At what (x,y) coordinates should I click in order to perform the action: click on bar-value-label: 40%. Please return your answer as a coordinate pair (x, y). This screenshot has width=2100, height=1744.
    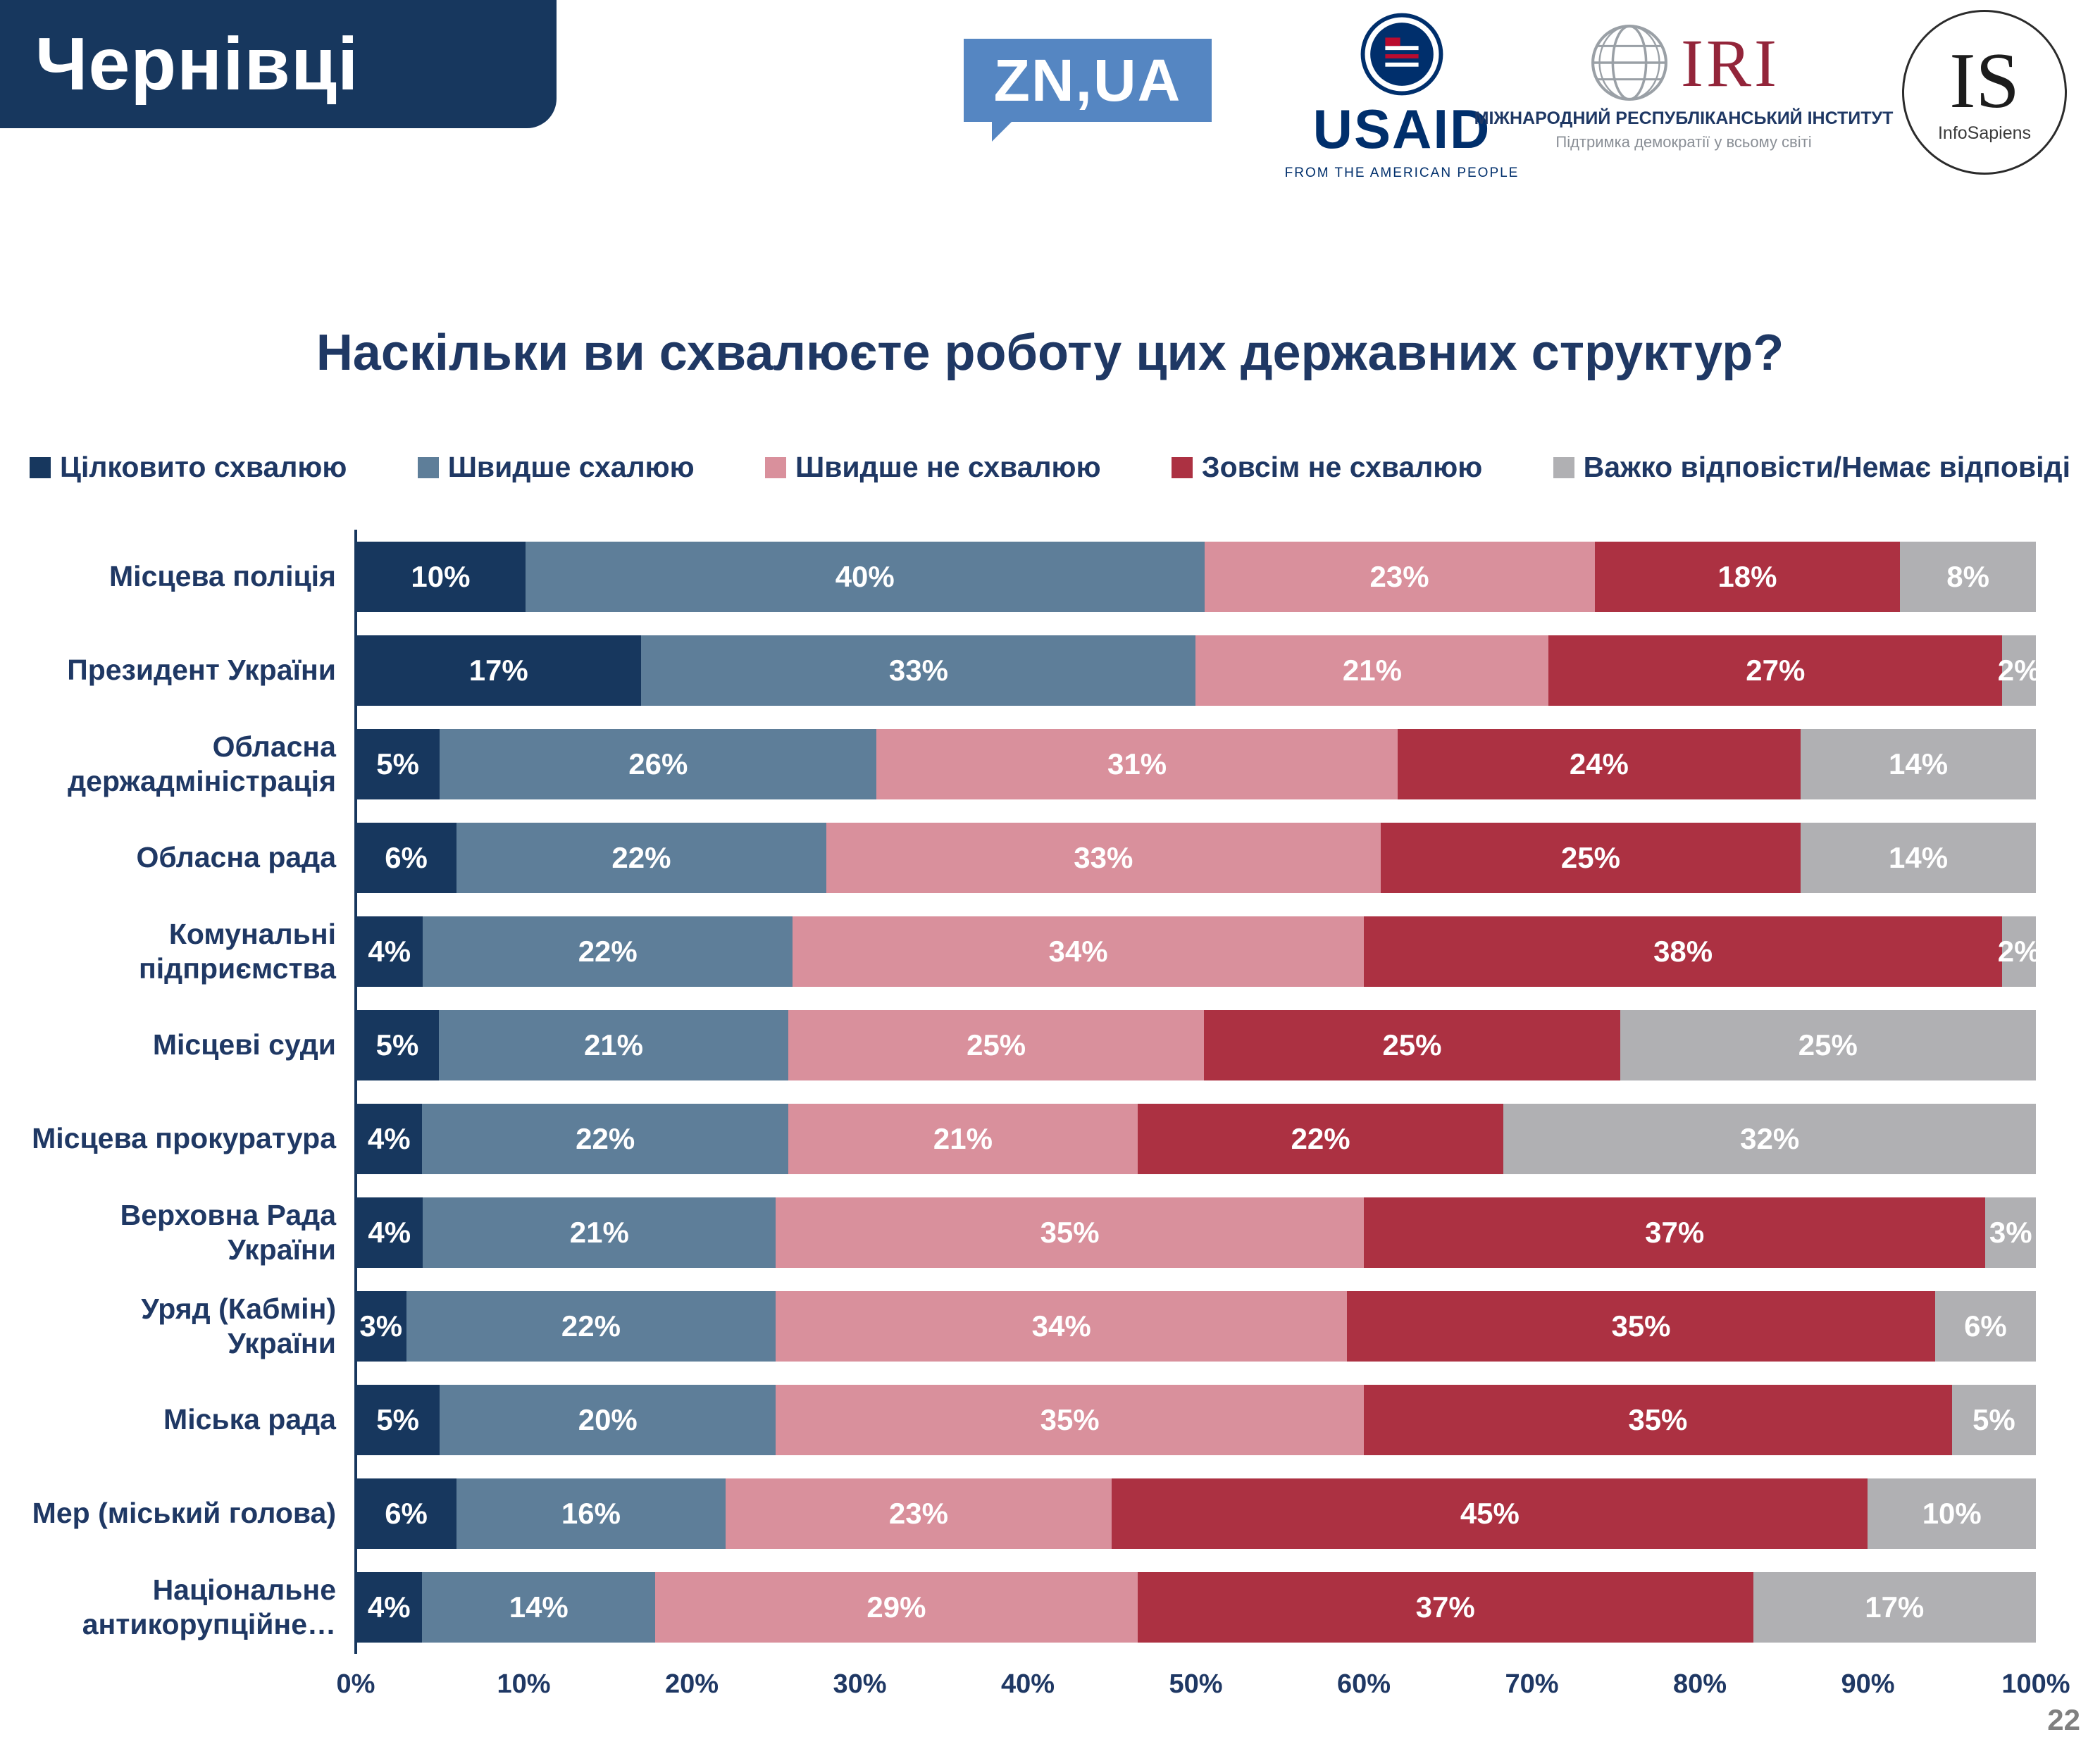
    Looking at the image, I should click on (865, 576).